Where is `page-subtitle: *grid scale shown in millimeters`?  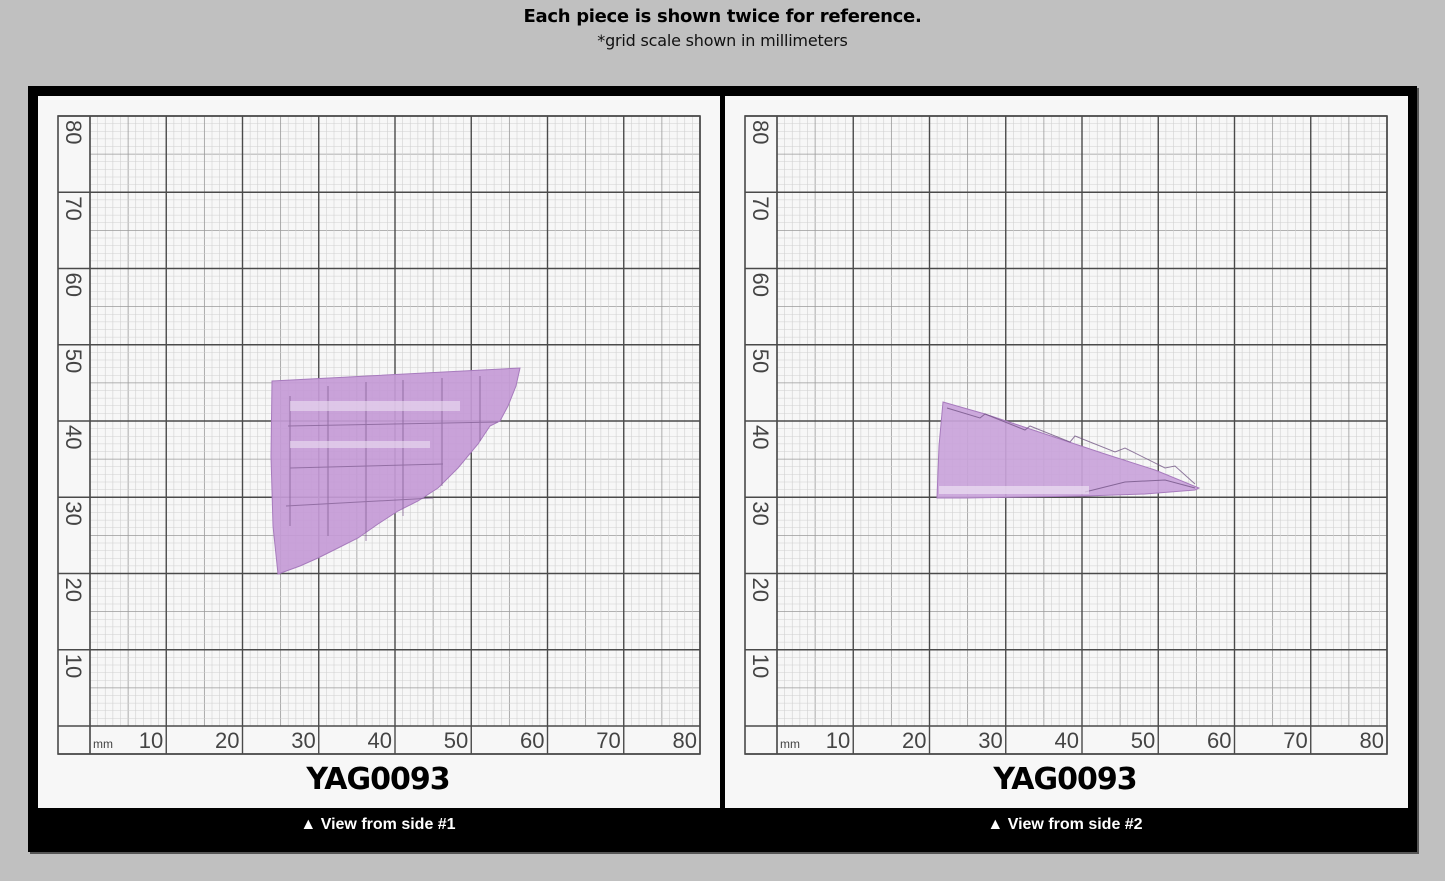 page-subtitle: *grid scale shown in millimeters is located at coordinates (722, 40).